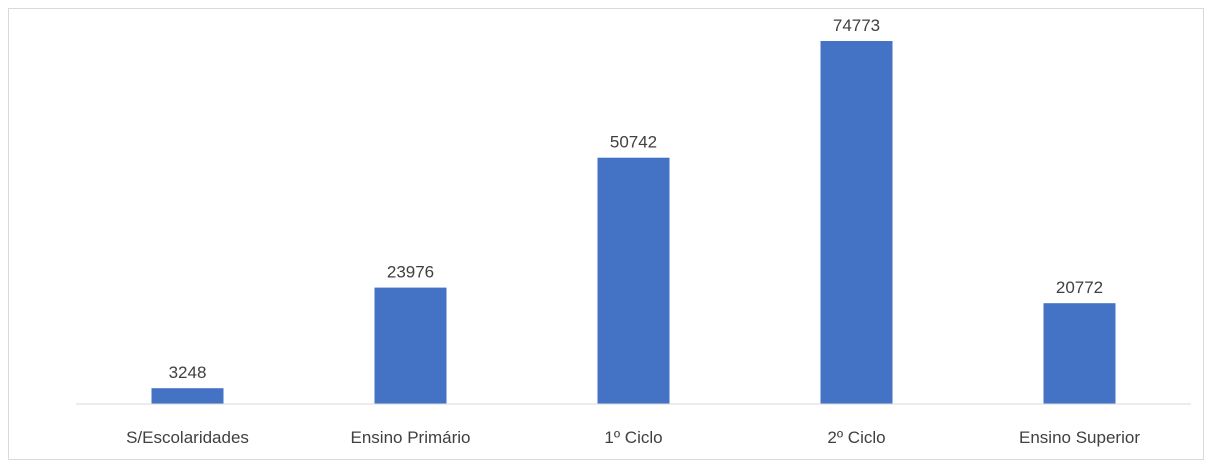 The width and height of the screenshot is (1211, 468). What do you see at coordinates (188, 372) in the screenshot?
I see `data-label-0: 3248` at bounding box center [188, 372].